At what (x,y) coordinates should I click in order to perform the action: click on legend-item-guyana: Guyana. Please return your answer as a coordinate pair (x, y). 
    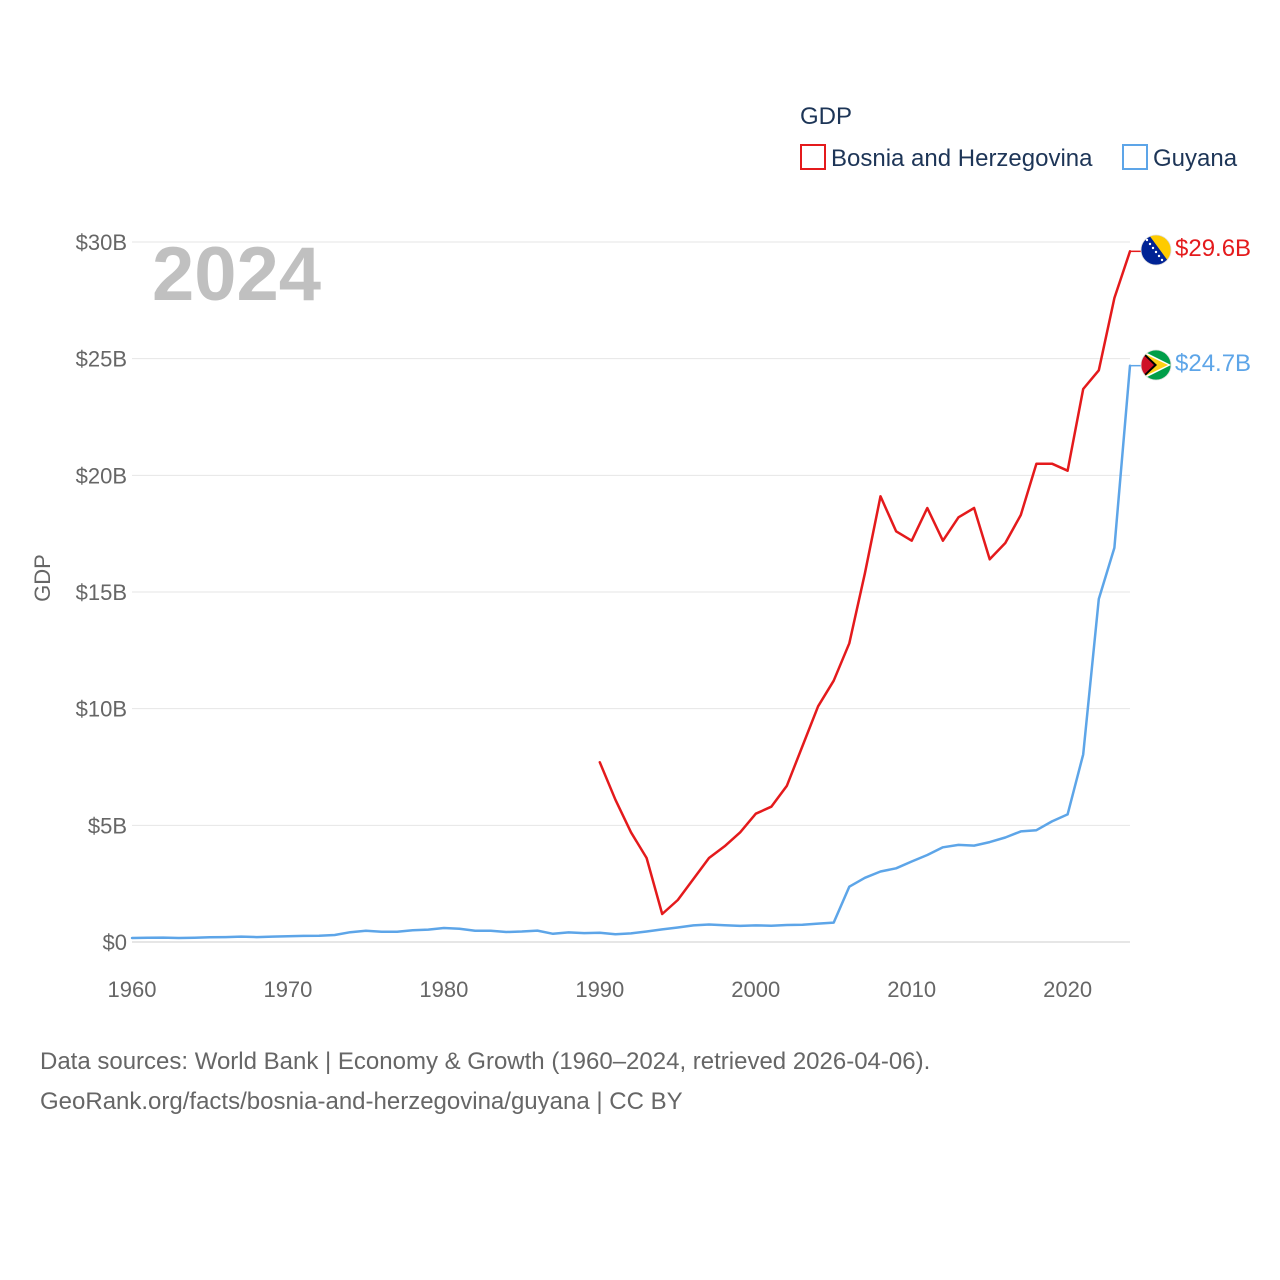
    Looking at the image, I should click on (1180, 158).